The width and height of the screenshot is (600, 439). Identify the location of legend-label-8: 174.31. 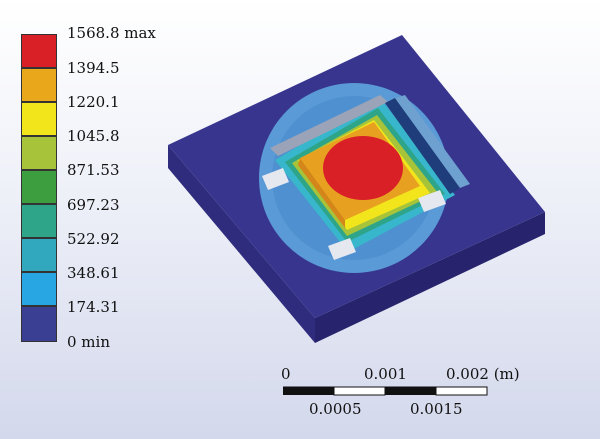
(93, 307).